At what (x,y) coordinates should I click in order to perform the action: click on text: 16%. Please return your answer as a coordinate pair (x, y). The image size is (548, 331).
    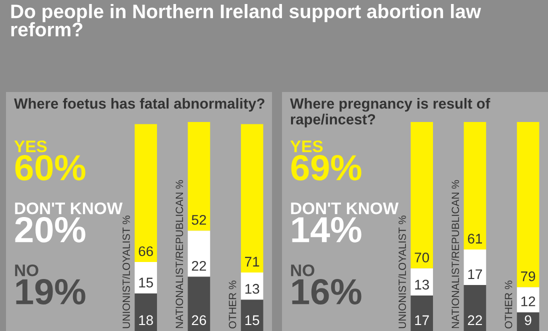
    Looking at the image, I should click on (327, 291).